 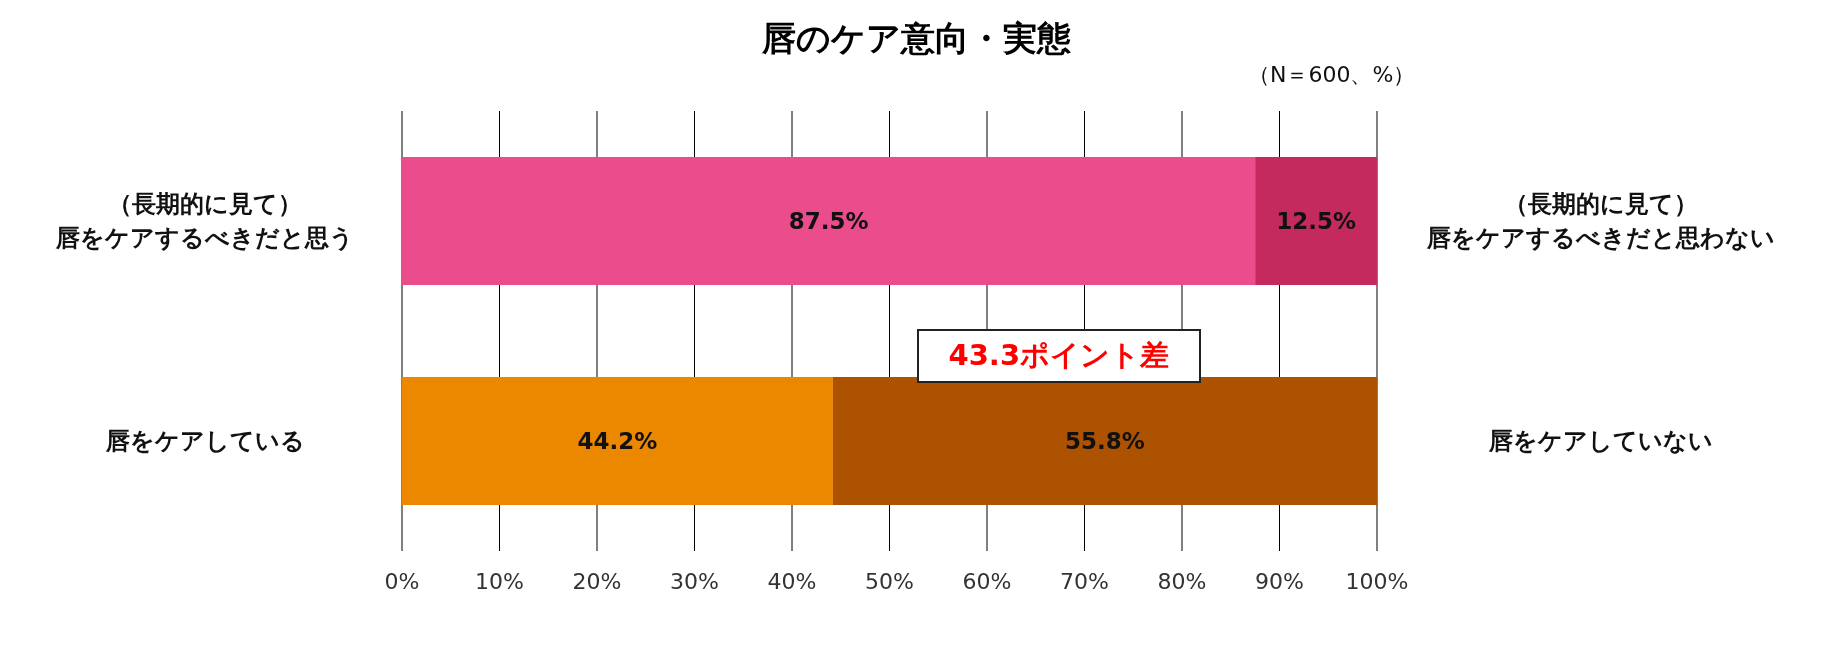 I want to click on text: （長期的に見て）唇をケアするべきだと思わない, so click(x=1600, y=221).